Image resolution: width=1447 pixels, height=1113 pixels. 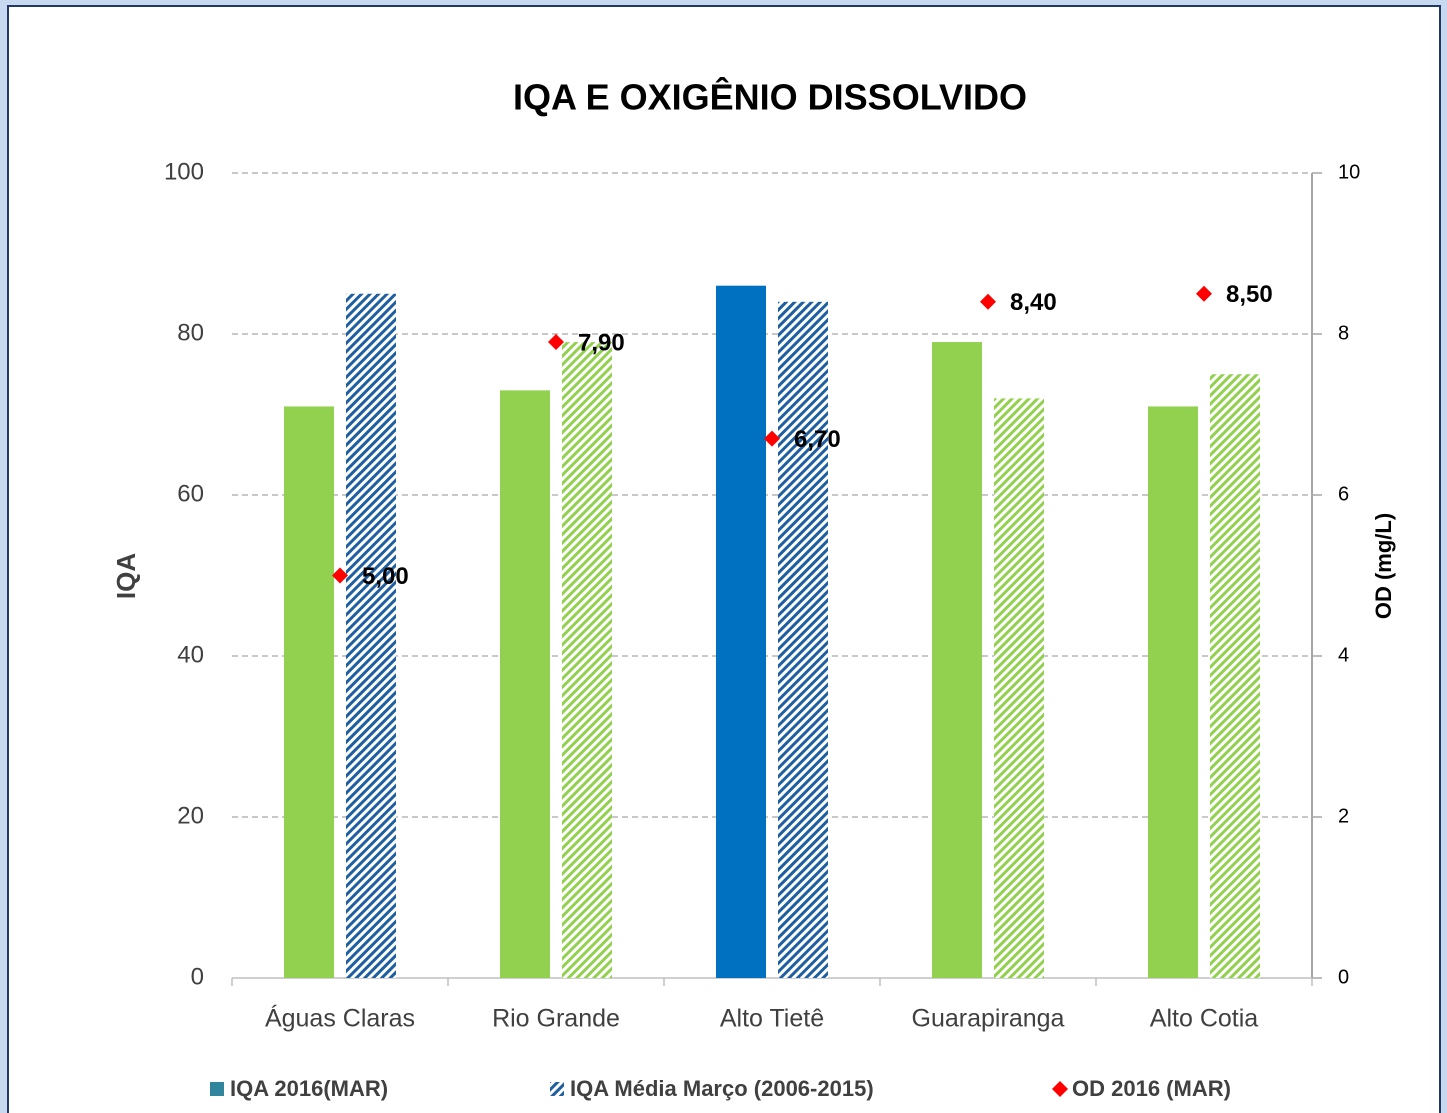 What do you see at coordinates (1204, 1019) in the screenshot?
I see `x-tick-label: Alto Cotia` at bounding box center [1204, 1019].